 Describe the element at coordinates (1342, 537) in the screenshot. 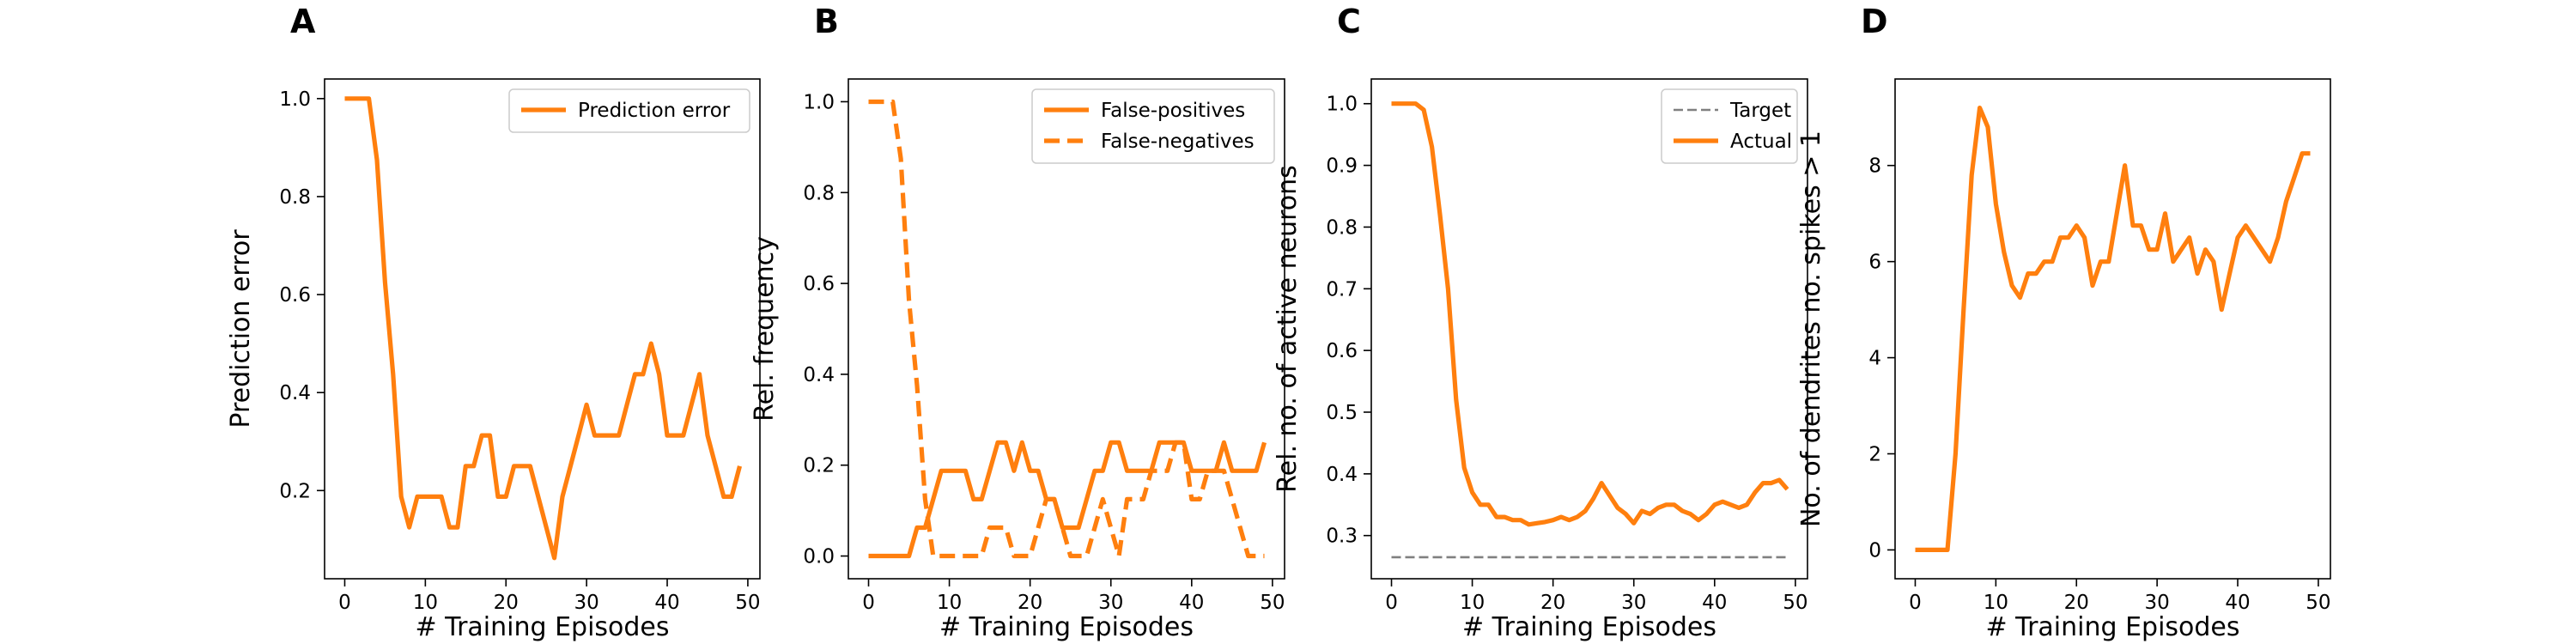

I see `y-tick-label: 0.3` at that location.